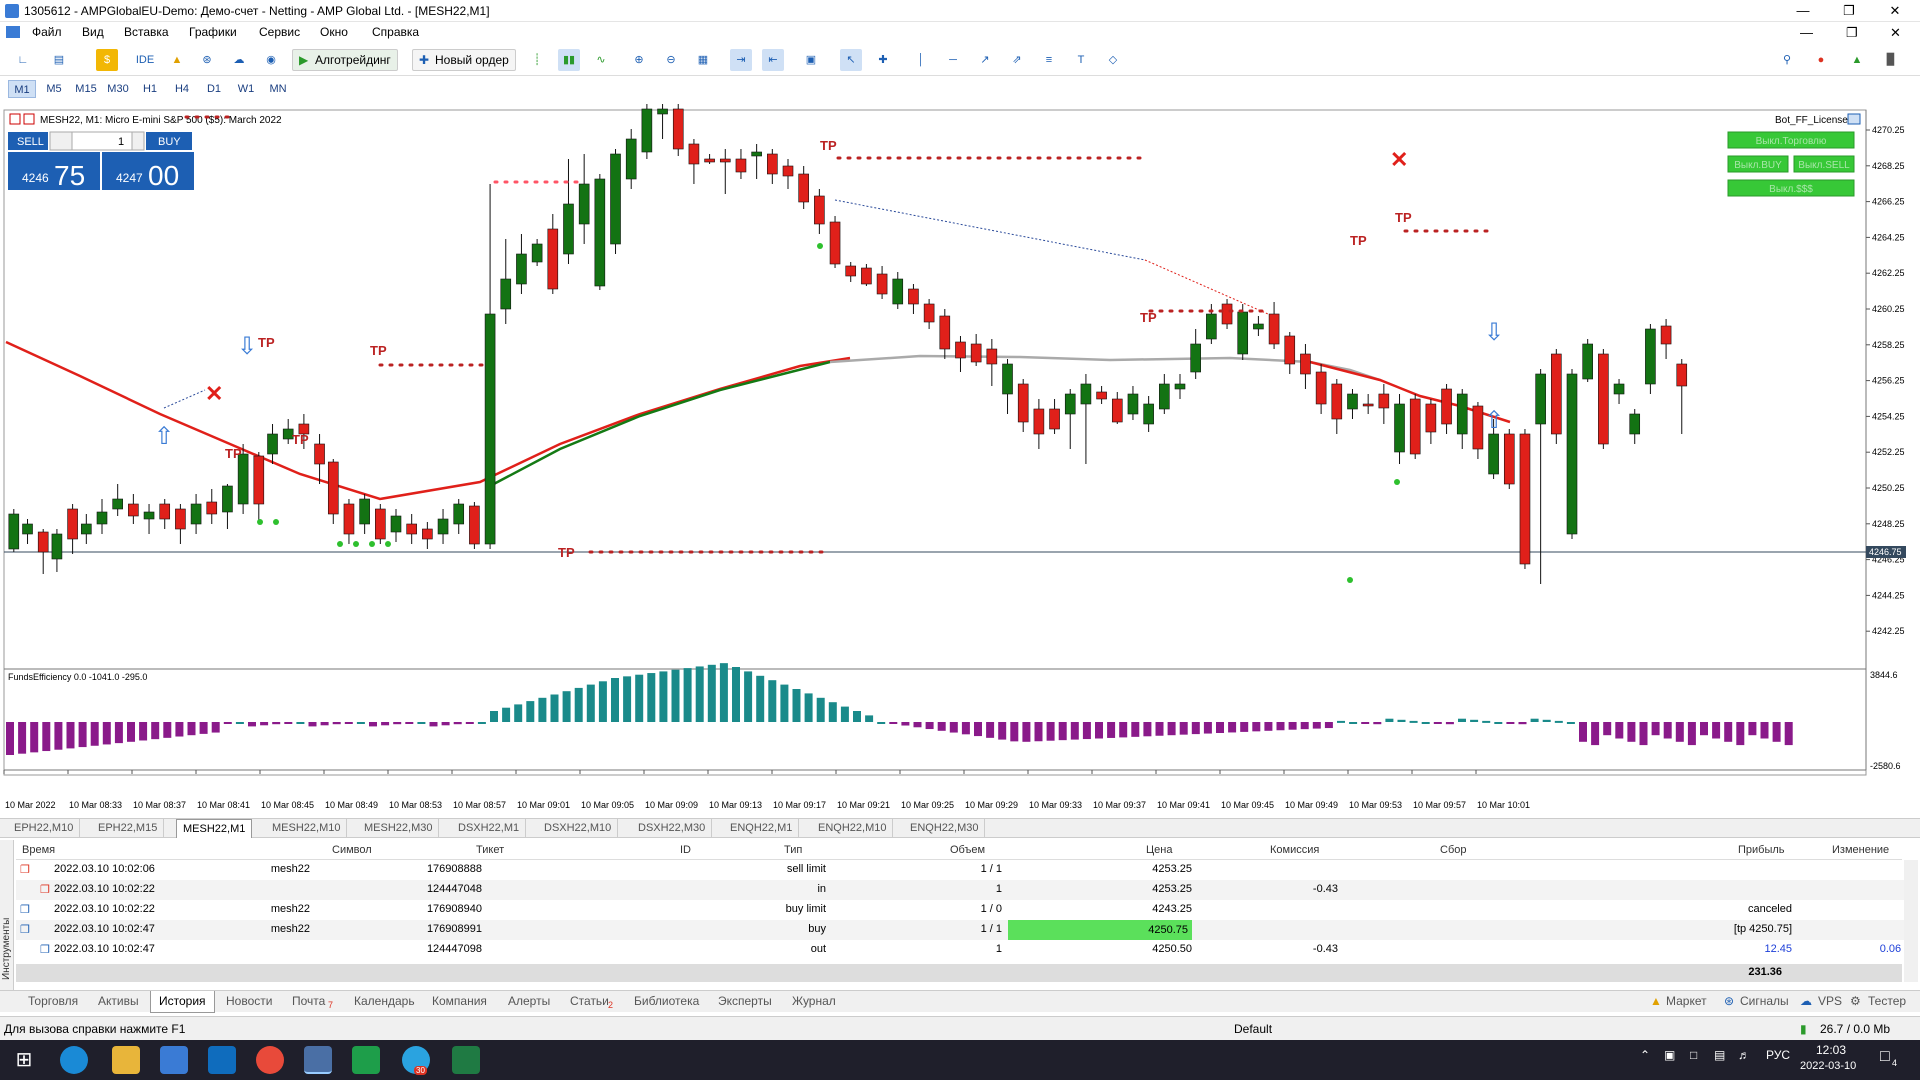 The width and height of the screenshot is (1920, 1080). What do you see at coordinates (741, 60) in the screenshot?
I see `autoscroll-icon: ⇥` at bounding box center [741, 60].